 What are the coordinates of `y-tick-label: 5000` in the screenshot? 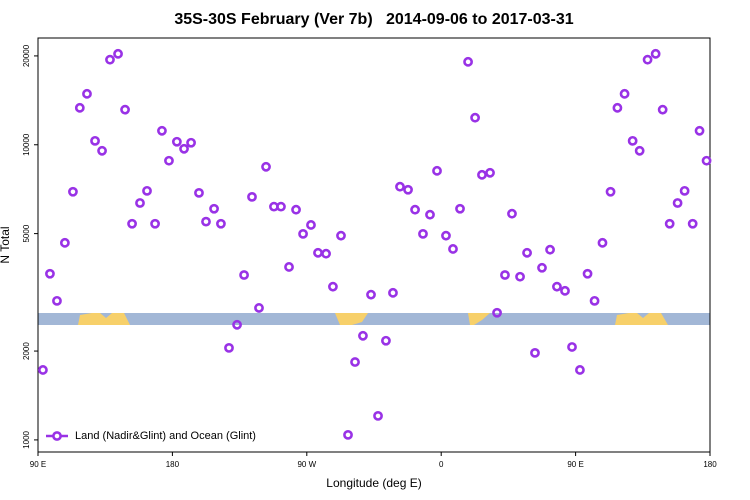 It's located at (26, 233).